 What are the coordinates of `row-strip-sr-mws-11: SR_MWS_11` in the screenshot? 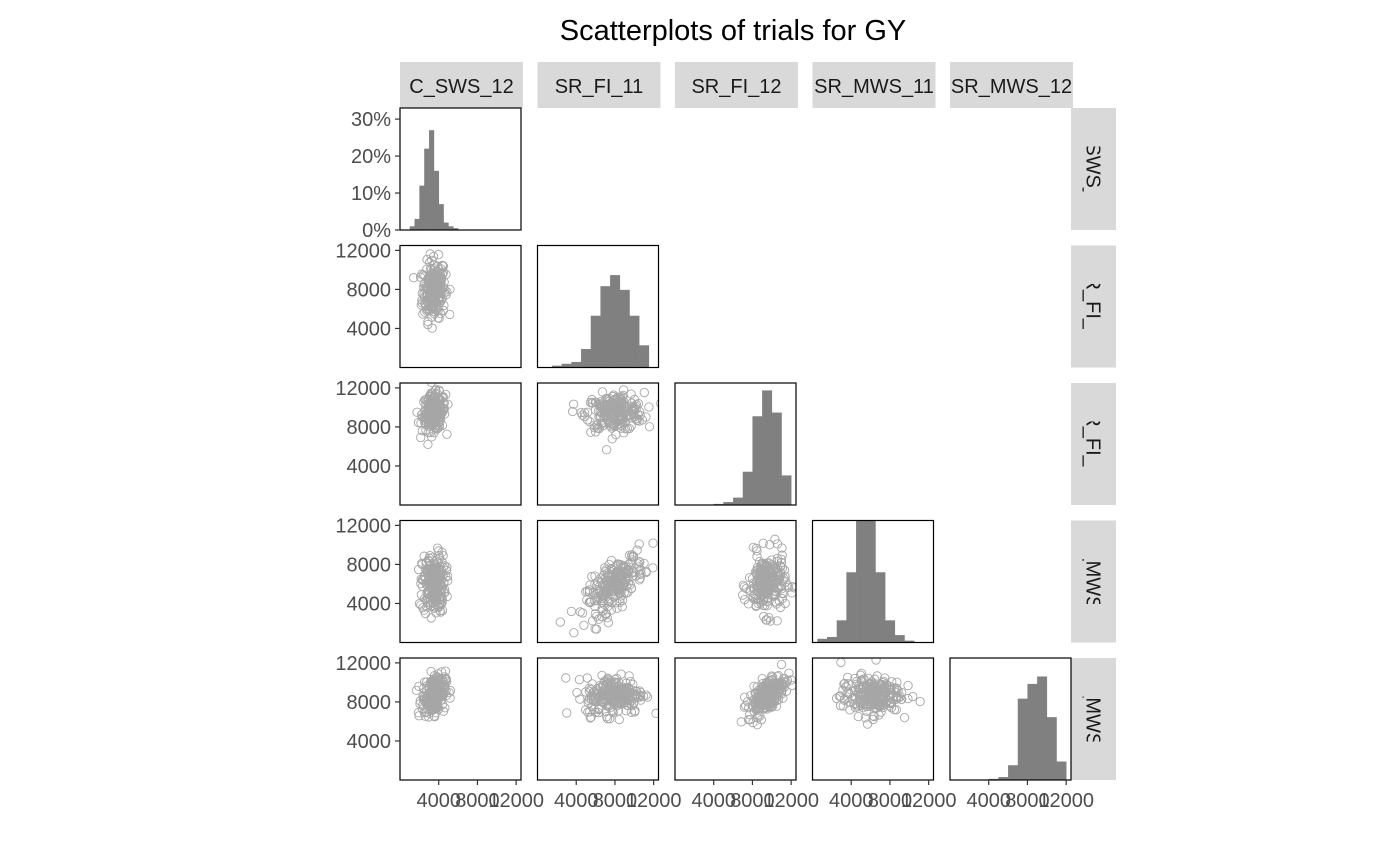 It's located at (1093, 581).